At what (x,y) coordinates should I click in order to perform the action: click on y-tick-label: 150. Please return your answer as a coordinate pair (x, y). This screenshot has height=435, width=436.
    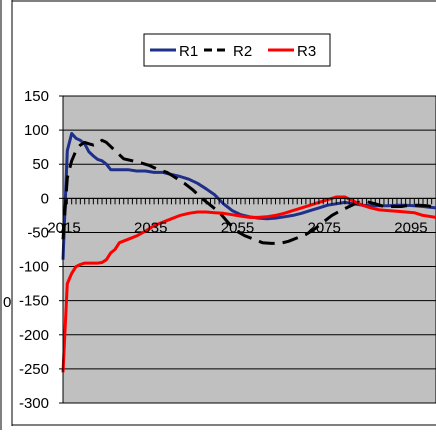
    Looking at the image, I should click on (36, 96).